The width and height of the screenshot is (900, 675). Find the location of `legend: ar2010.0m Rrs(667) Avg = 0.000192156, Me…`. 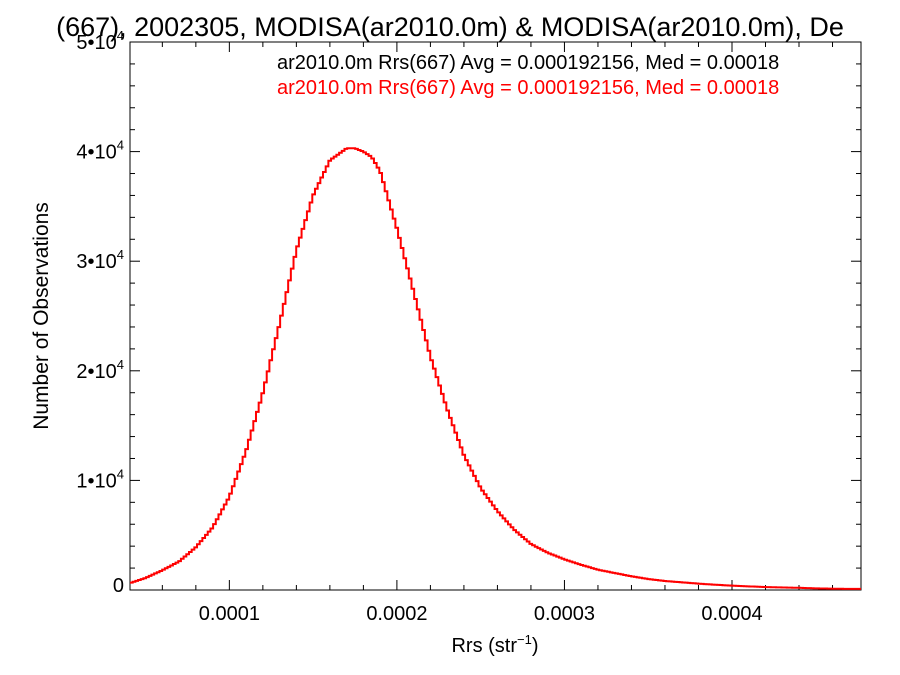

legend: ar2010.0m Rrs(667) Avg = 0.000192156, Me… is located at coordinates (528, 75).